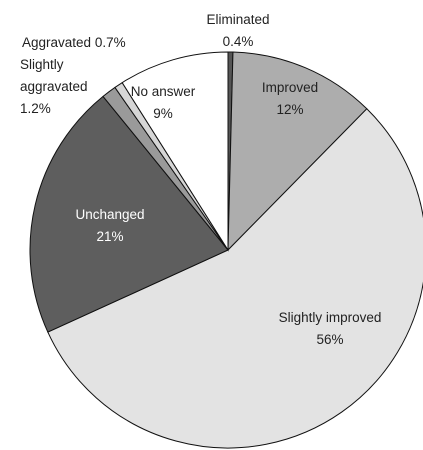  Describe the element at coordinates (110, 42) in the screenshot. I see `value-label: 0.7%` at that location.